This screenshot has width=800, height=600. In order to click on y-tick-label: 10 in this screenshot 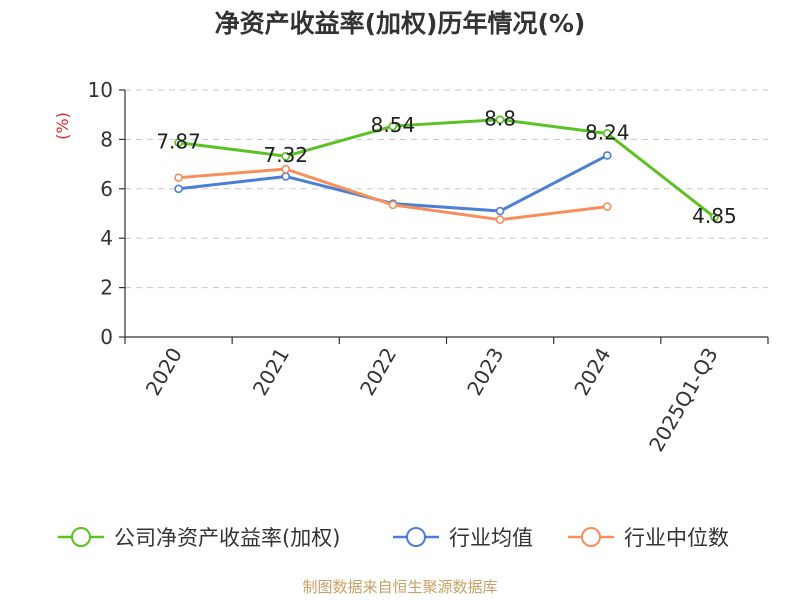, I will do `click(100, 90)`.